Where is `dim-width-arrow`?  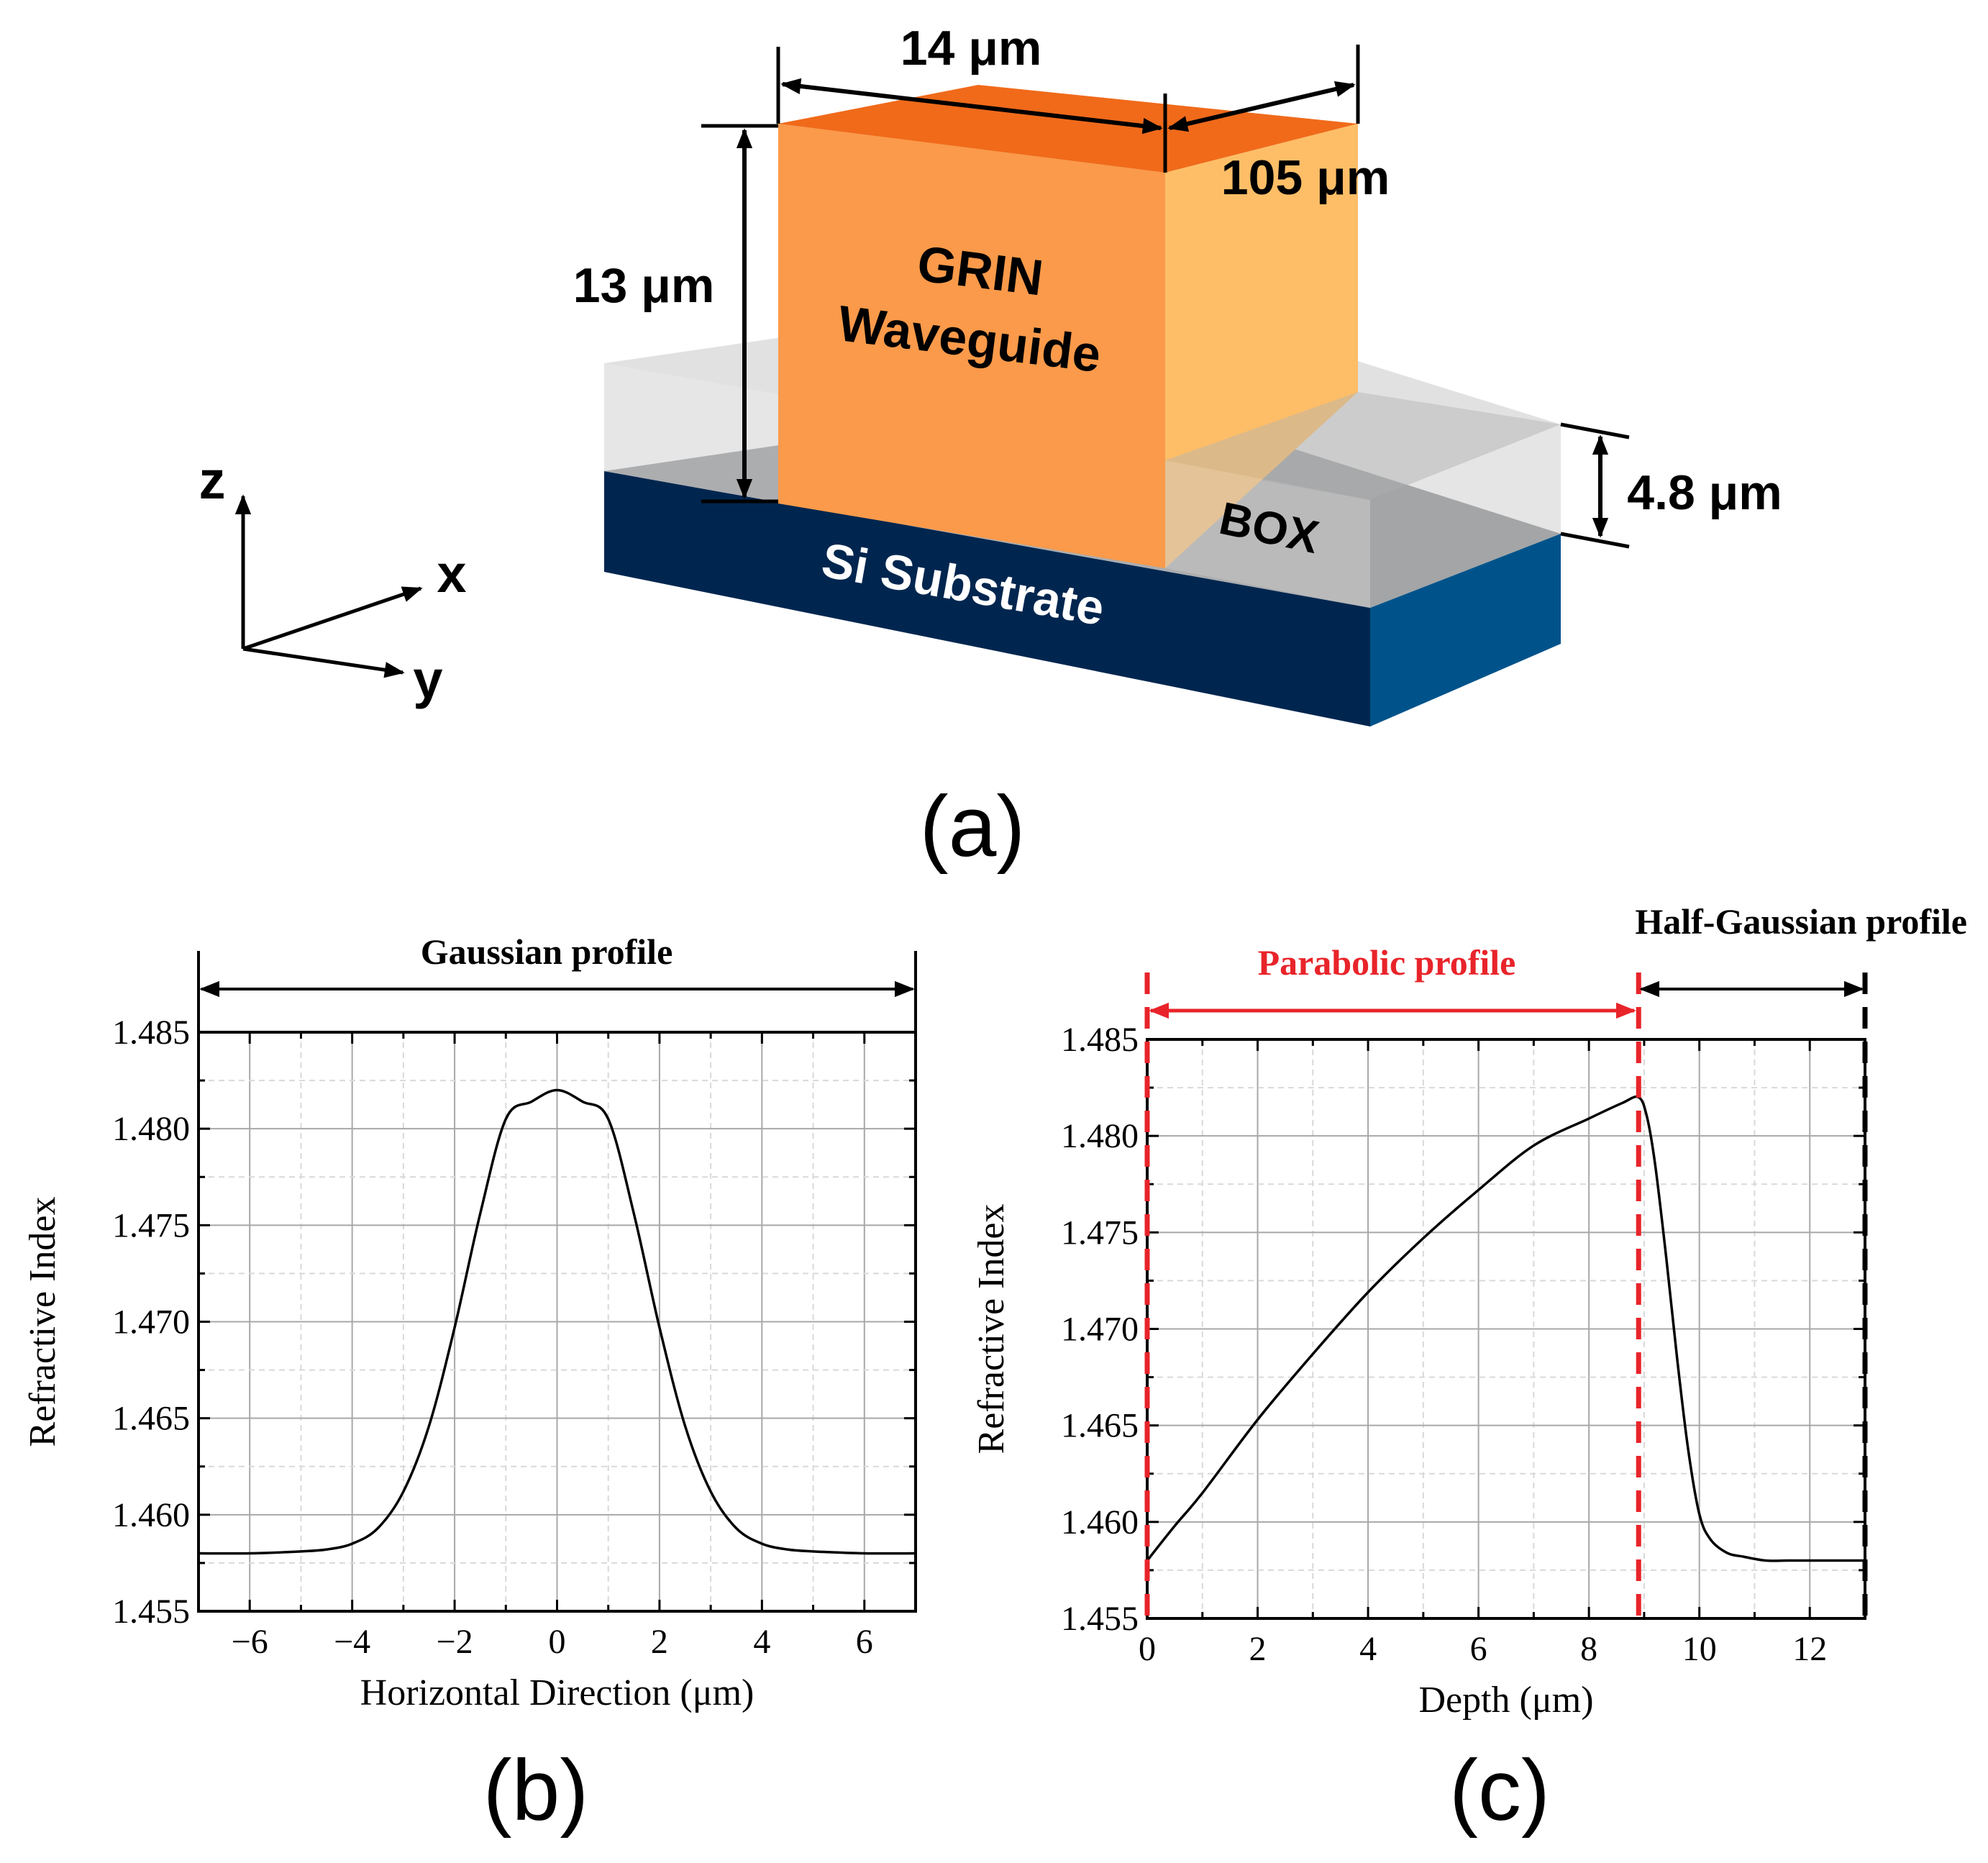
dim-width-arrow is located at coordinates (971, 106).